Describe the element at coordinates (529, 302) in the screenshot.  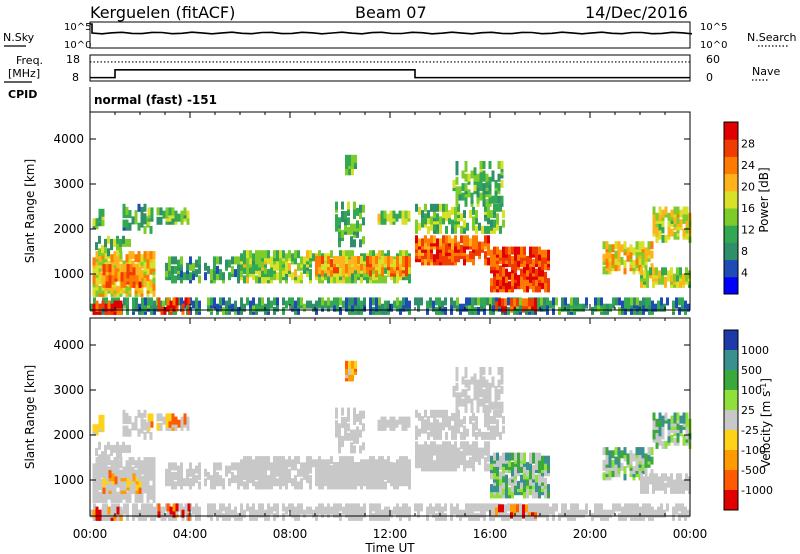
I see `power-cell-1920` at that location.